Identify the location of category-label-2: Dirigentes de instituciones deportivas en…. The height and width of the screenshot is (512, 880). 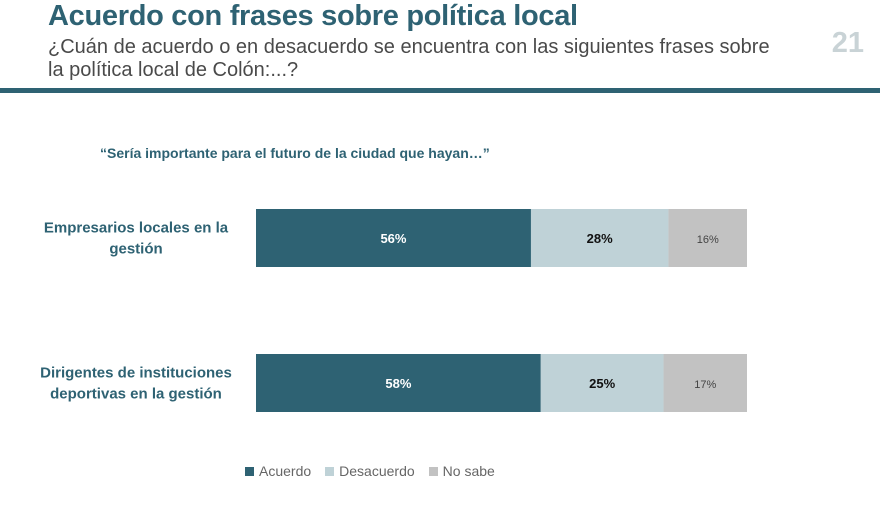
(136, 384).